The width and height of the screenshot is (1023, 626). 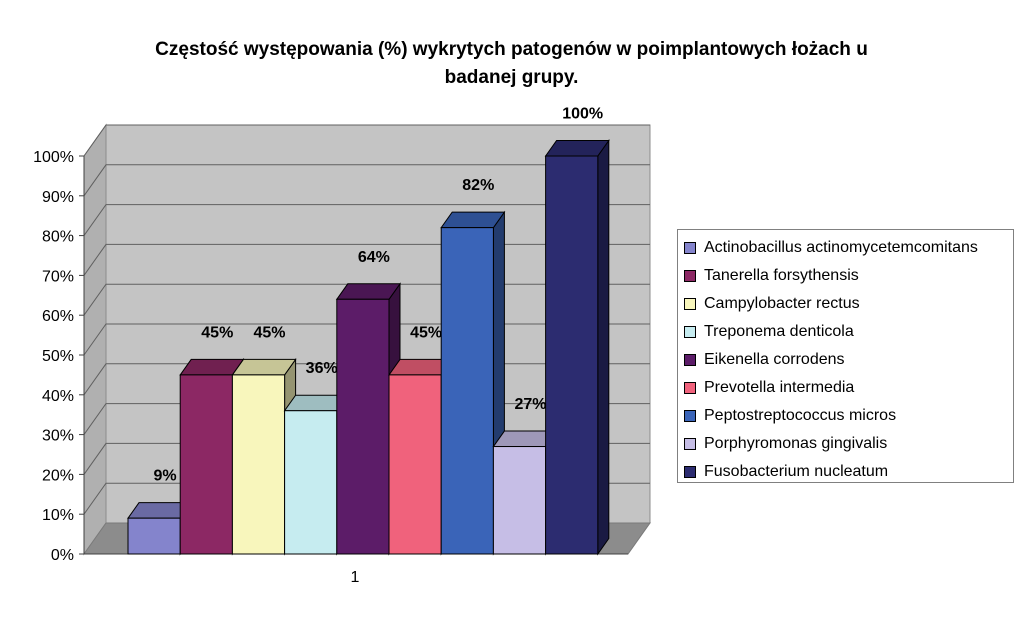 I want to click on legend-item: Eikenella corrodens, so click(x=845, y=360).